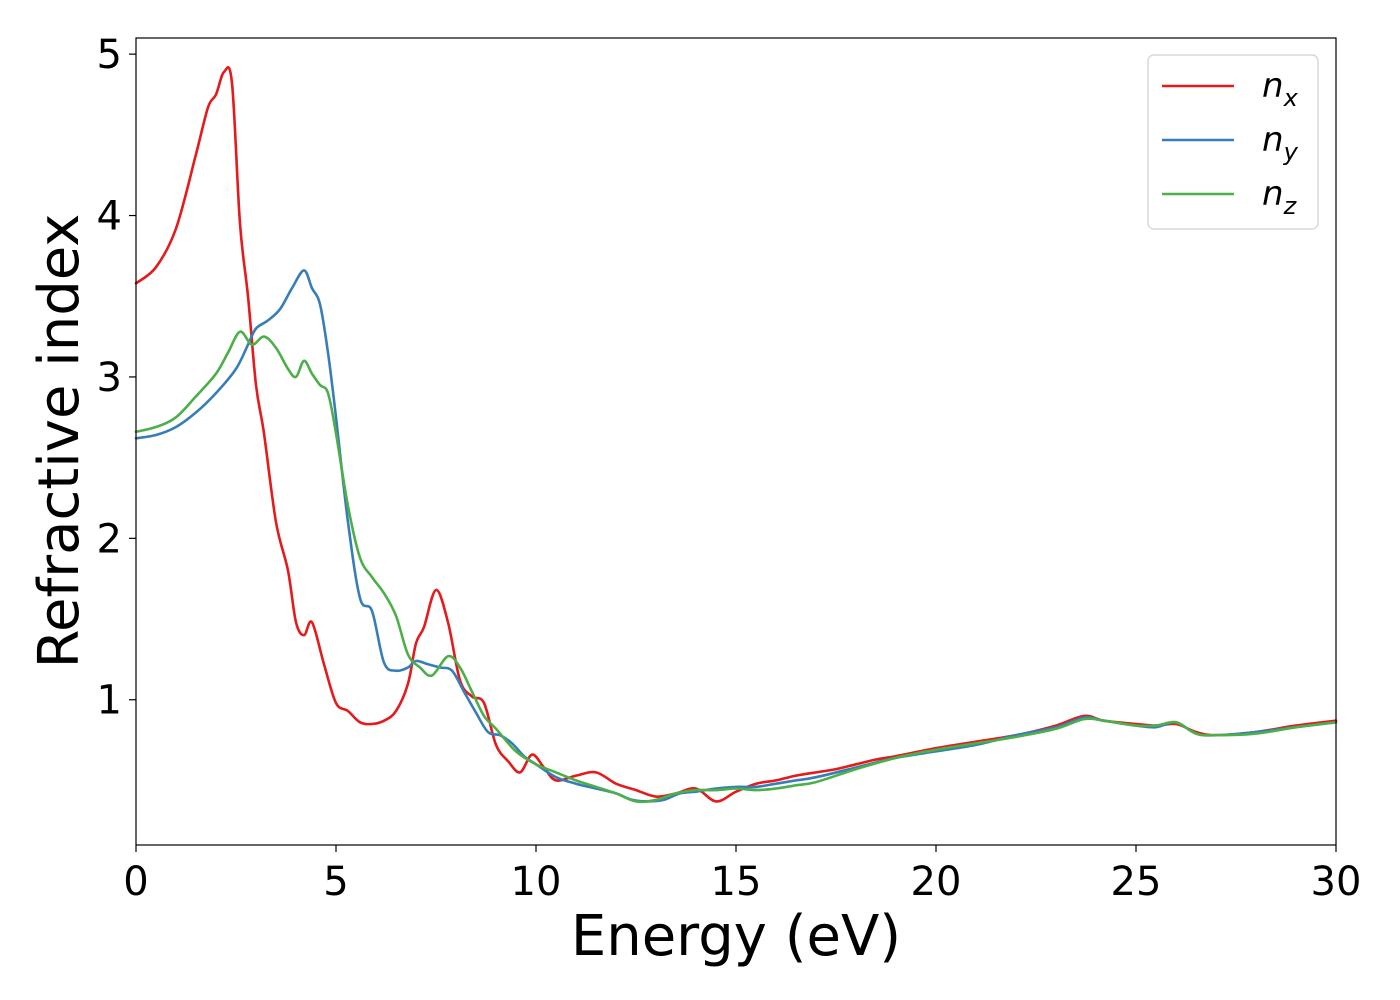  I want to click on y-axis-label: Refractive index, so click(59, 441).